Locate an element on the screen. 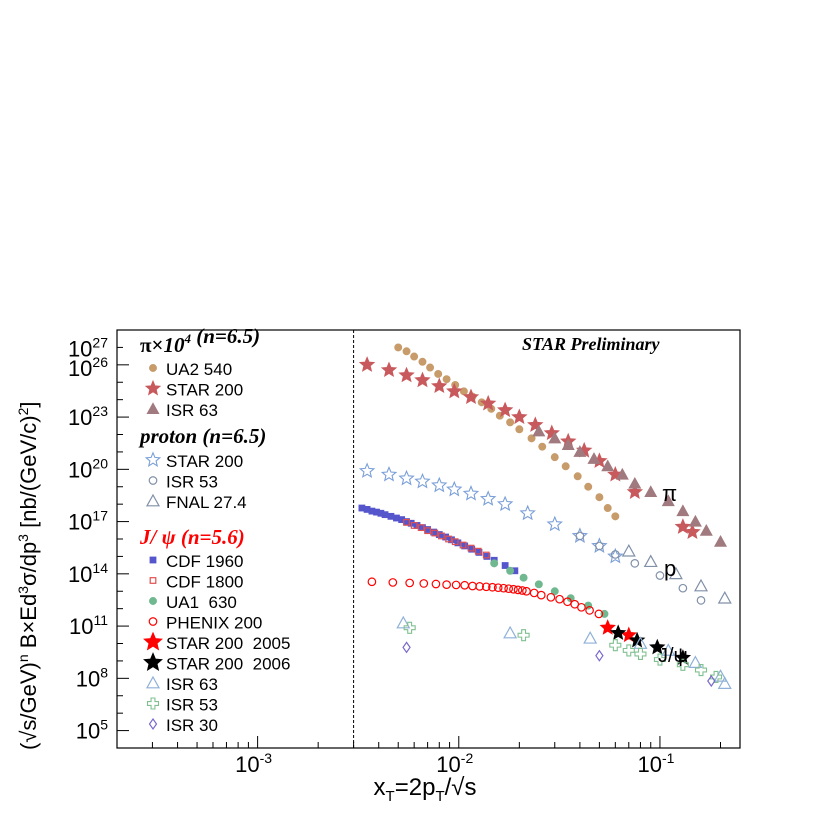  y-tick-label: 1020 is located at coordinates (88, 468).